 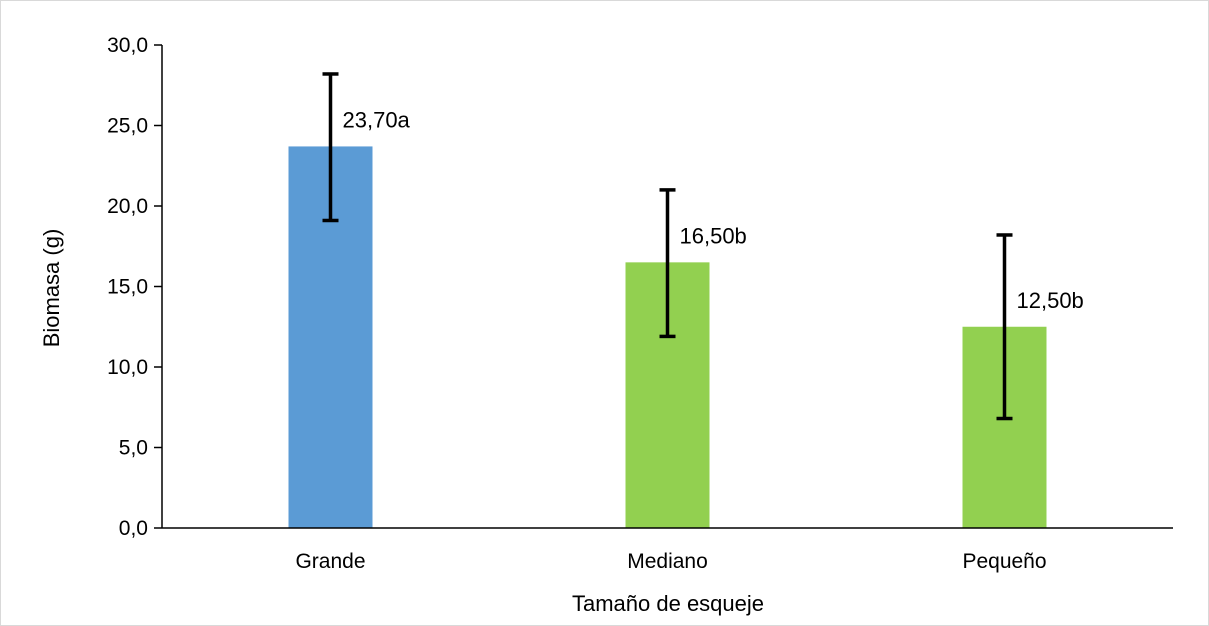 I want to click on x-category-label: Grande, so click(x=330, y=561).